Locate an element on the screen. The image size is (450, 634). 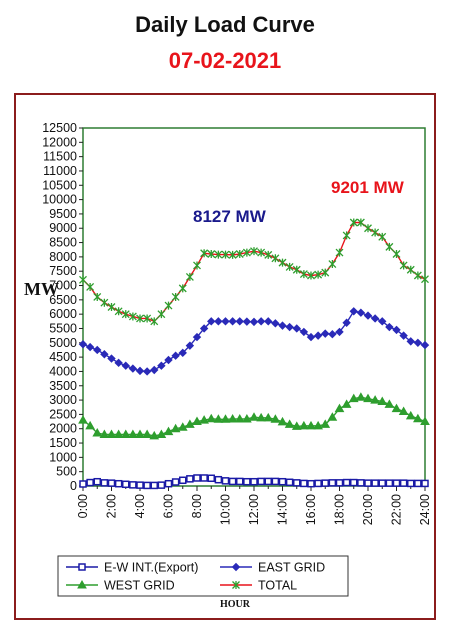
x-tick-label: 22:00 is located at coordinates (397, 509).